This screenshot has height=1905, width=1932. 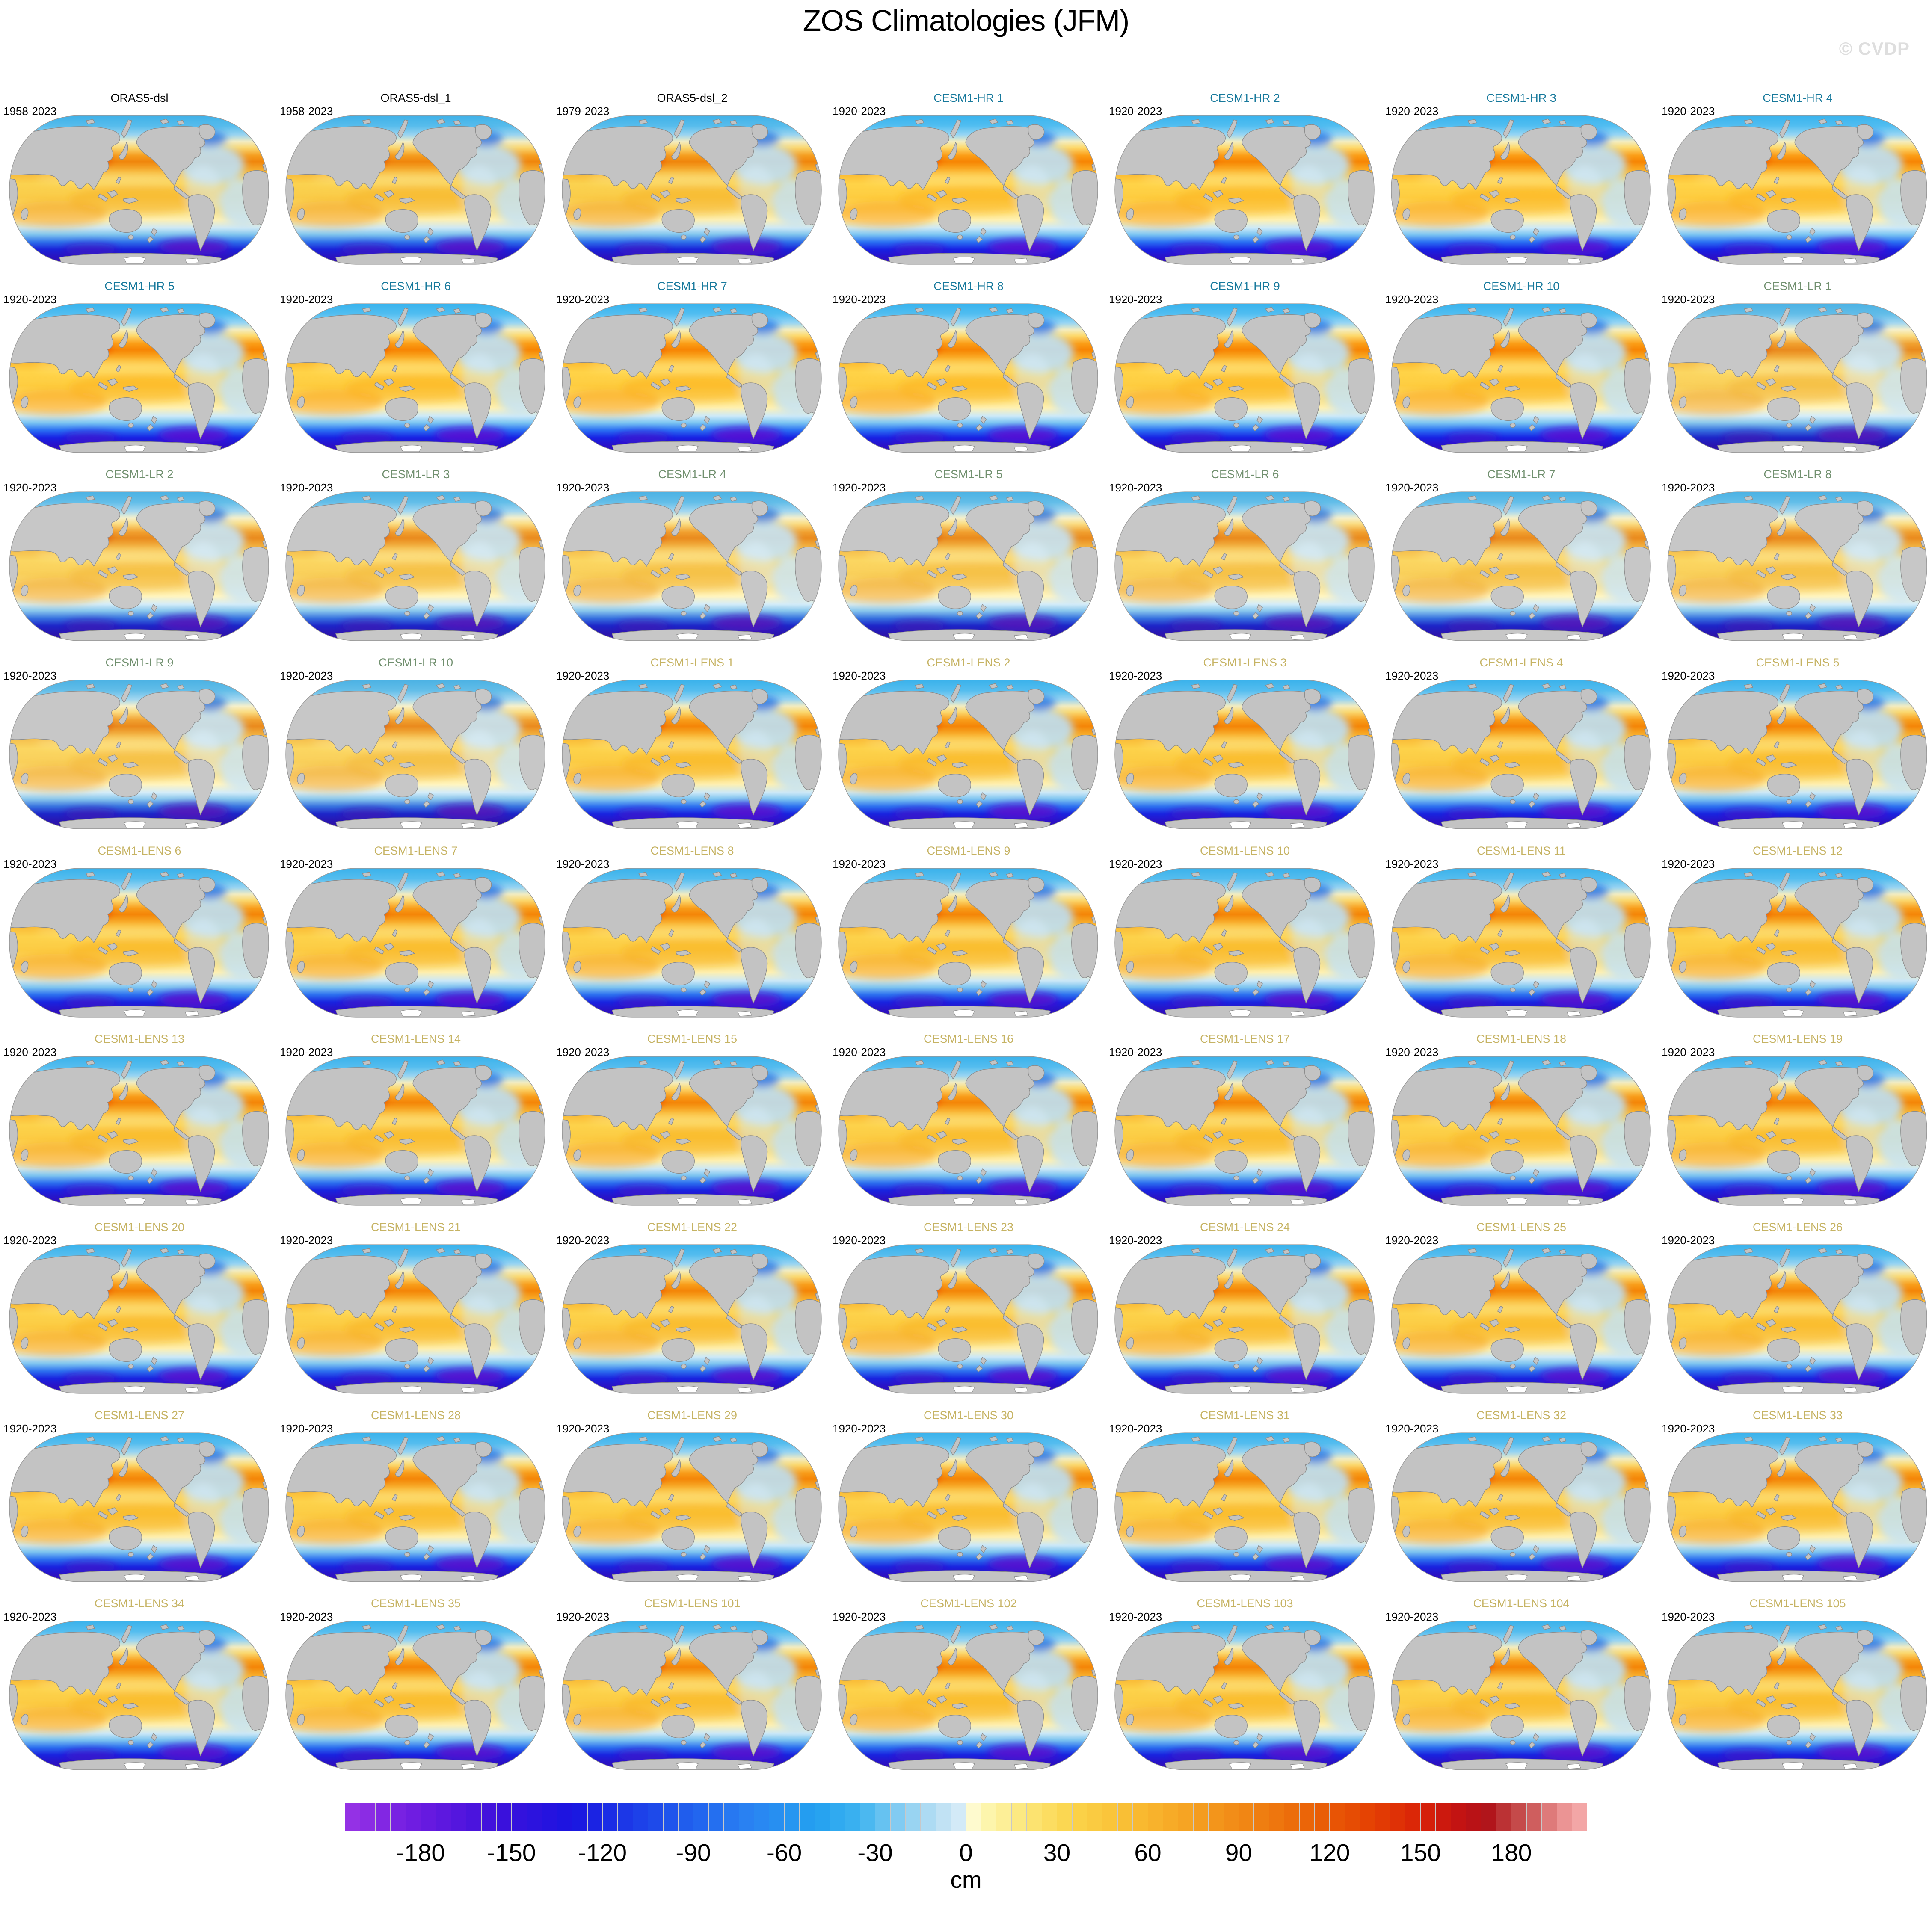 I want to click on colorbar-tick-label: 30, so click(x=1057, y=1853).